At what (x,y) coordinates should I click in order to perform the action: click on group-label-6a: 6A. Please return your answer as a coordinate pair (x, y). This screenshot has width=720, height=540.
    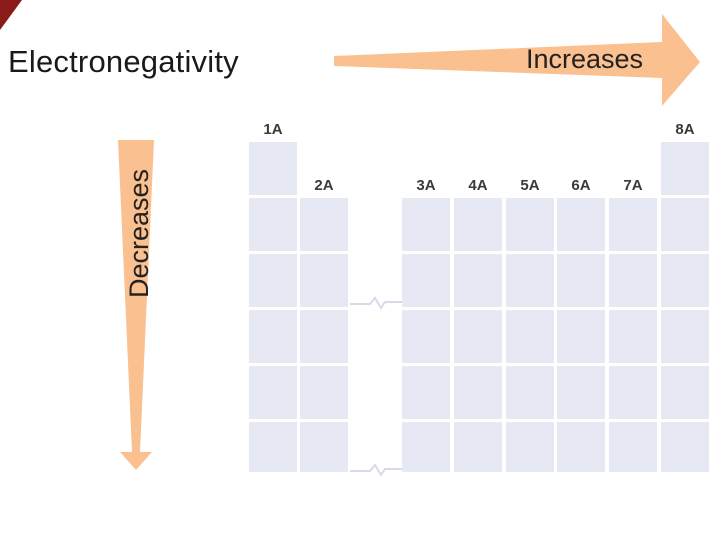
    Looking at the image, I should click on (581, 185).